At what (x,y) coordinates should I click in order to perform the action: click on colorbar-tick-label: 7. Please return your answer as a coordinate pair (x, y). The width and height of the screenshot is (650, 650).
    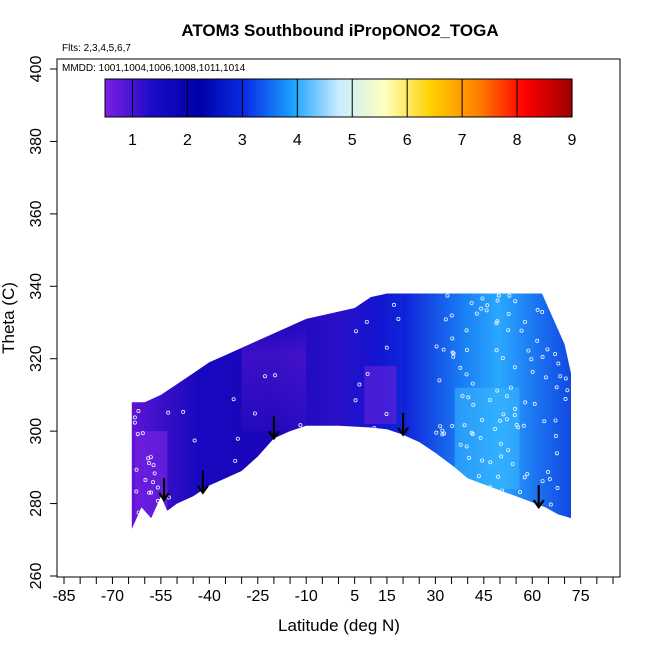
    Looking at the image, I should click on (462, 140).